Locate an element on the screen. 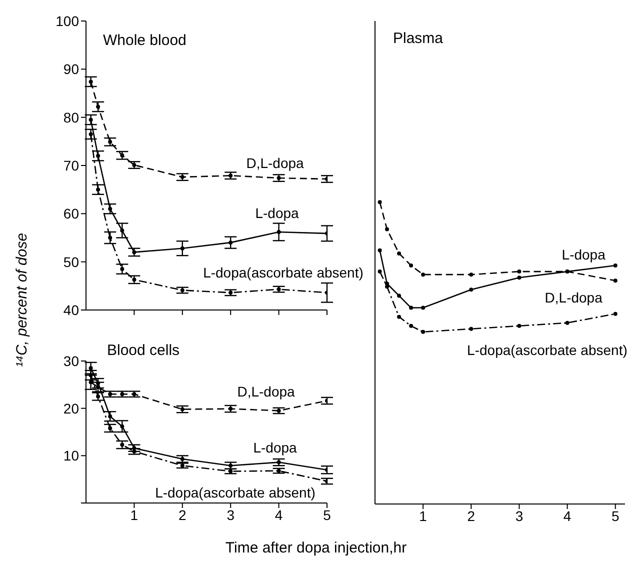 The width and height of the screenshot is (632, 570). y-tick-label: 100 is located at coordinates (68, 20).